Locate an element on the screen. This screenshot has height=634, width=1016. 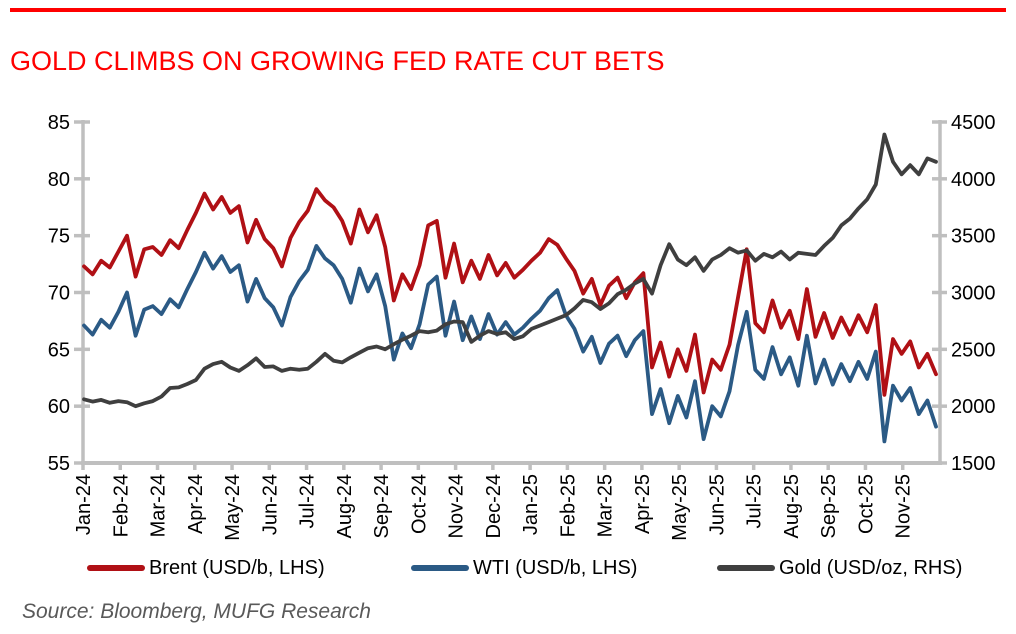
x-axis-tick-label: Feb-24 is located at coordinates (121, 505).